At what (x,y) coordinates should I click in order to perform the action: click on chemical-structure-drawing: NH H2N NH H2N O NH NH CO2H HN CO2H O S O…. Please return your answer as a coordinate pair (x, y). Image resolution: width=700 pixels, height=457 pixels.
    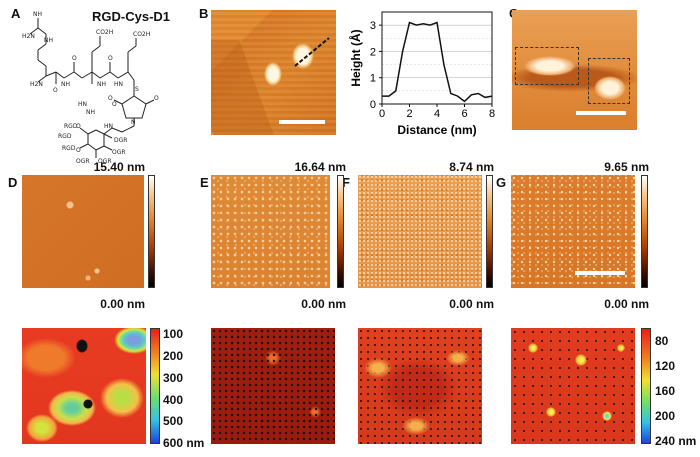
    Looking at the image, I should click on (90, 88).